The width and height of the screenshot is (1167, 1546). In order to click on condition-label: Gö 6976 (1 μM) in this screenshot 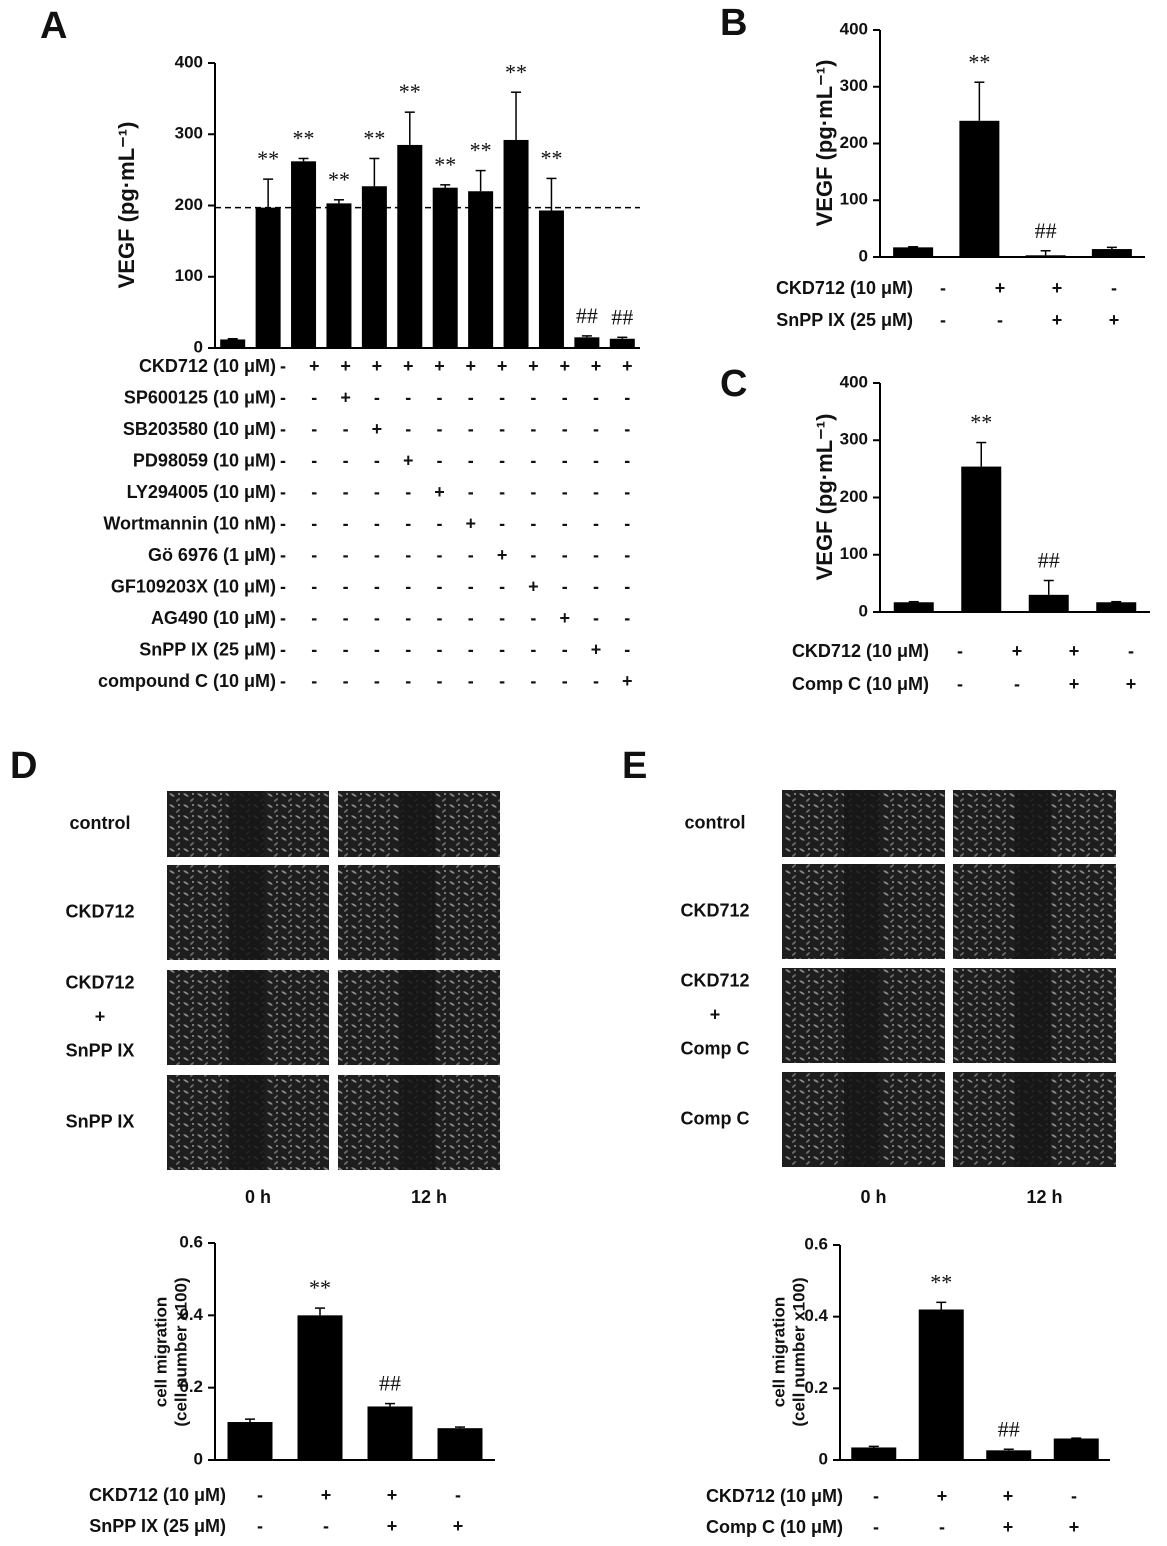, I will do `click(212, 555)`.